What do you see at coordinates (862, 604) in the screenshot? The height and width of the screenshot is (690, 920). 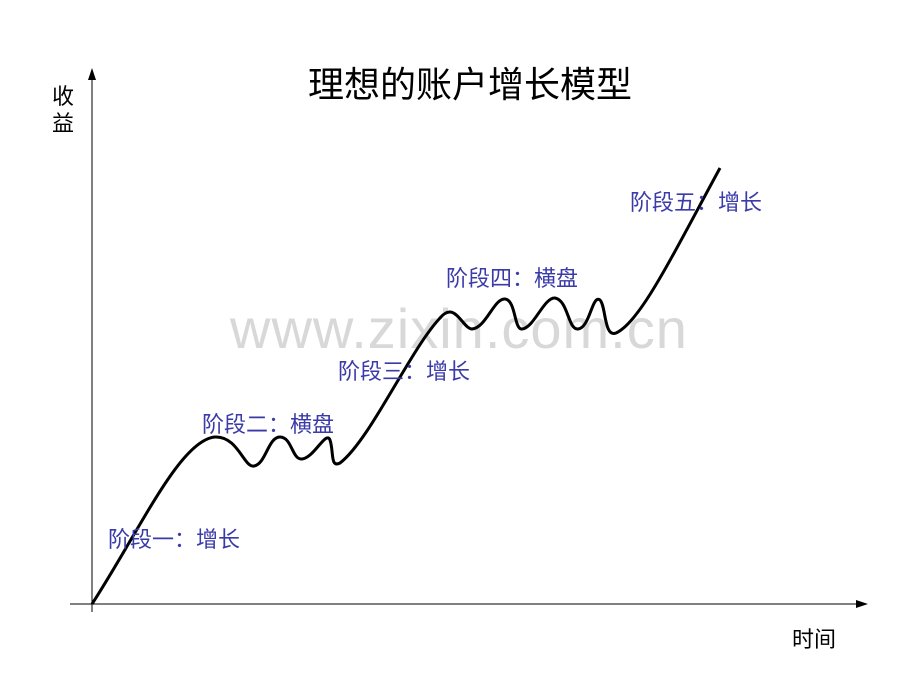 I see `x-axis-arrow` at bounding box center [862, 604].